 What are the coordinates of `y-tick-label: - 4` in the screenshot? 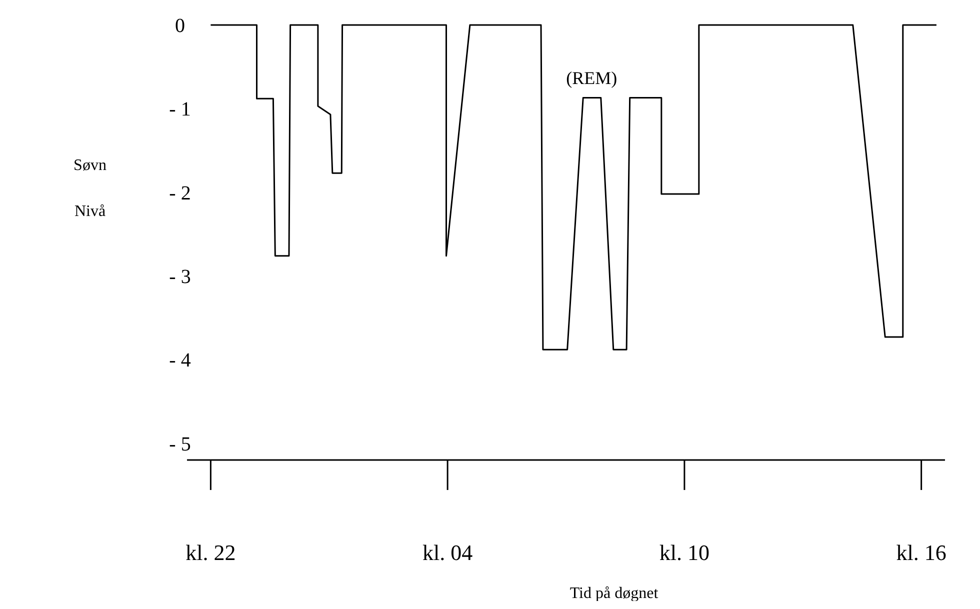 It's located at (180, 361).